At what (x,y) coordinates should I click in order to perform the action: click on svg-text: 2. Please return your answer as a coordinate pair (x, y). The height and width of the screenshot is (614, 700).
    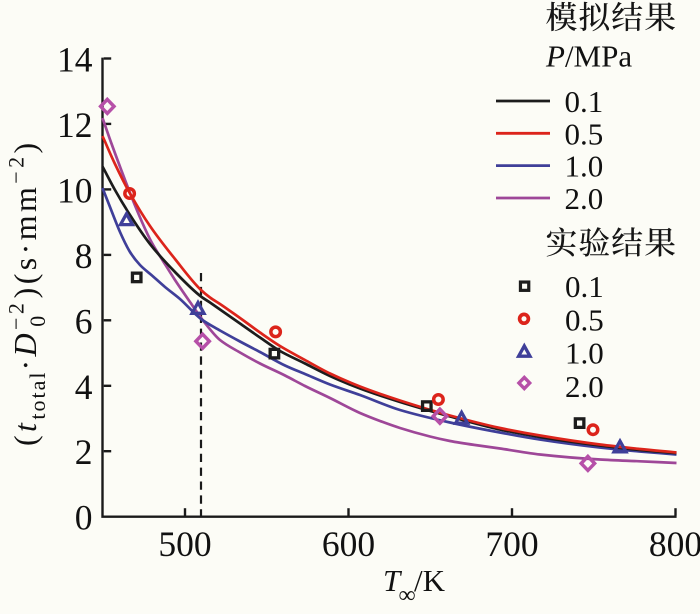
    Looking at the image, I should click on (84, 452).